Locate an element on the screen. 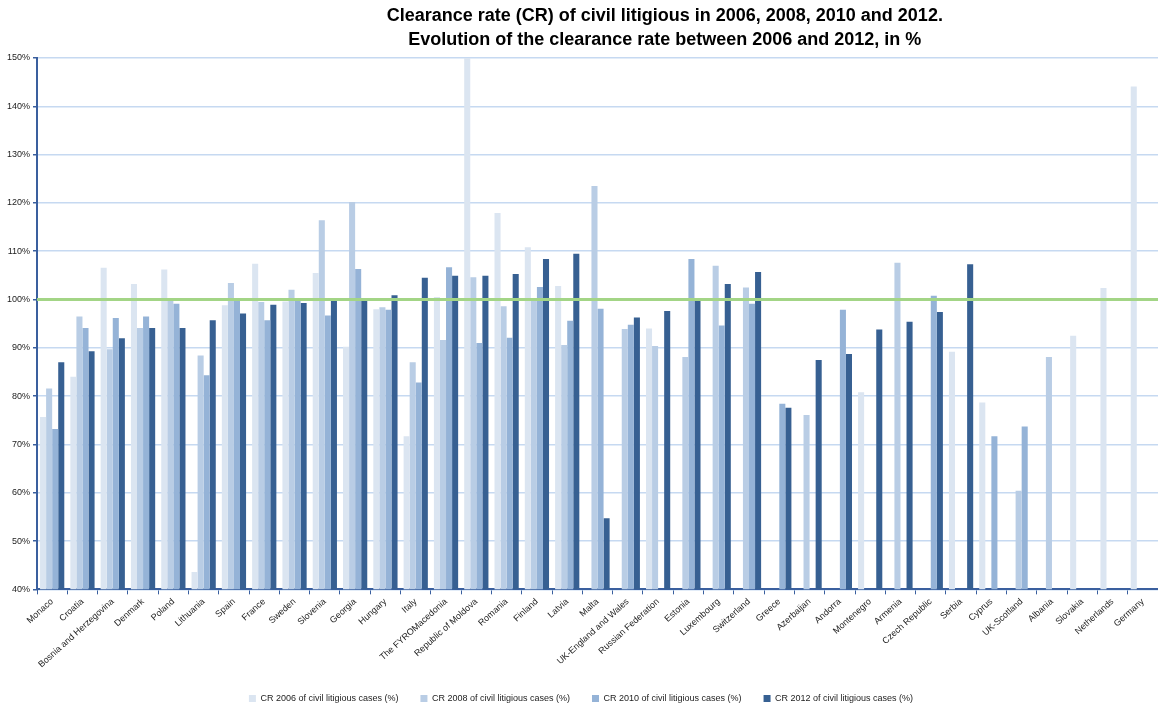 This screenshot has width=1158, height=715. y-tick-label: 150% is located at coordinates (18, 57).